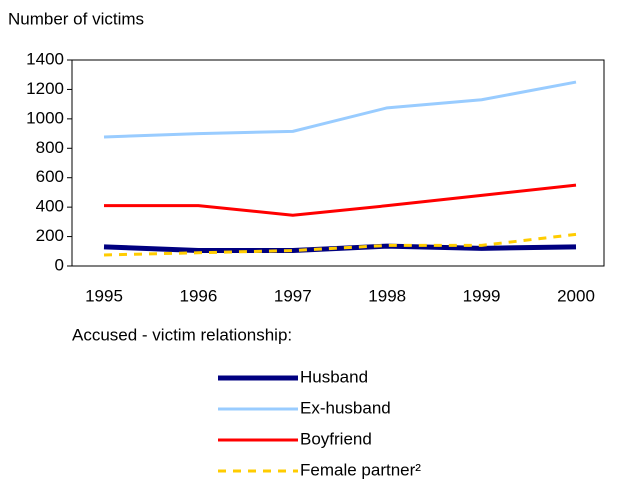 This screenshot has height=483, width=617. Describe the element at coordinates (293, 295) in the screenshot. I see `x-tick-label: 1997` at that location.